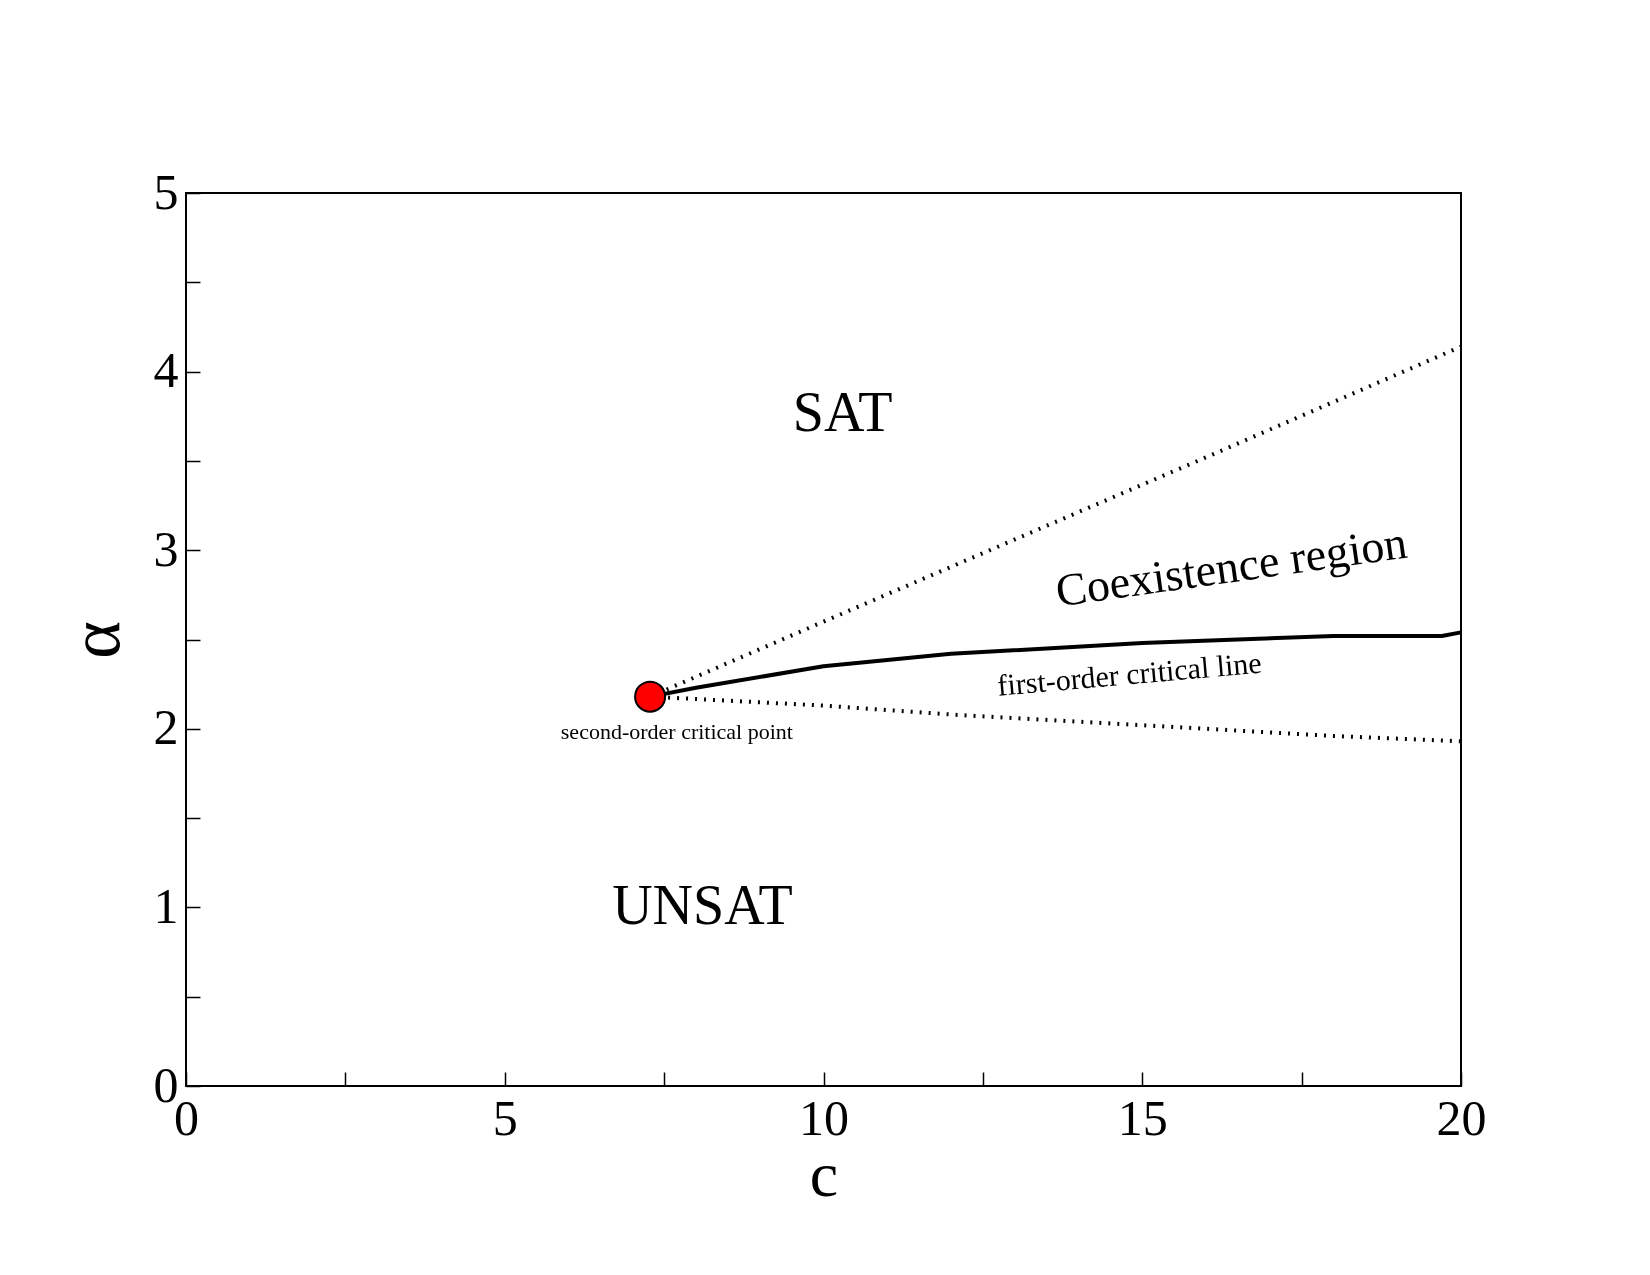 The width and height of the screenshot is (1650, 1275). What do you see at coordinates (166, 548) in the screenshot?
I see `y-tick-label: 3` at bounding box center [166, 548].